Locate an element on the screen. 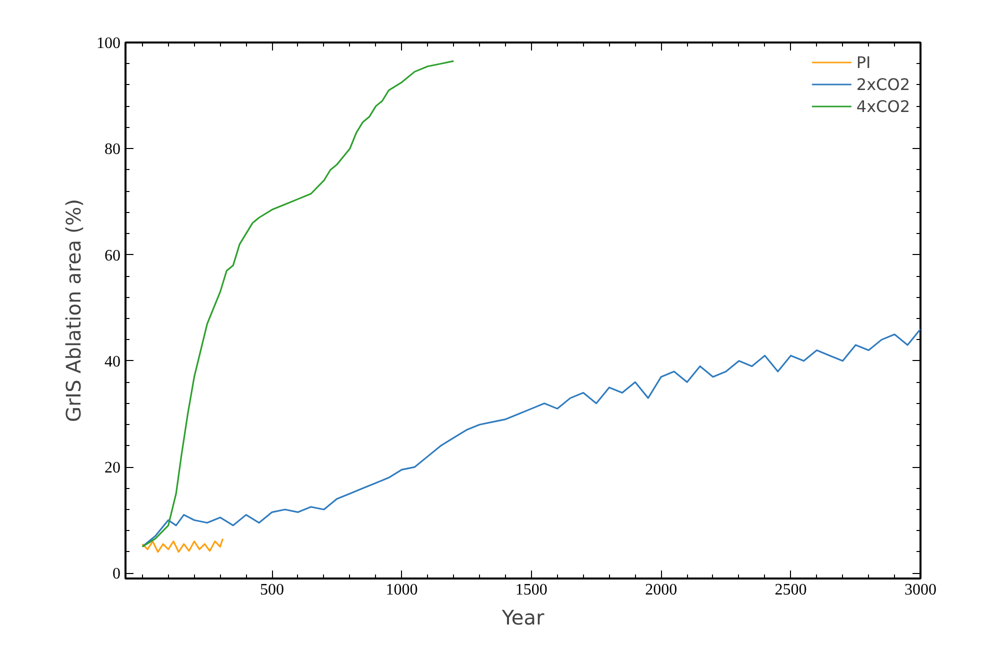 This screenshot has width=986, height=653. legend-label: PI is located at coordinates (864, 62).